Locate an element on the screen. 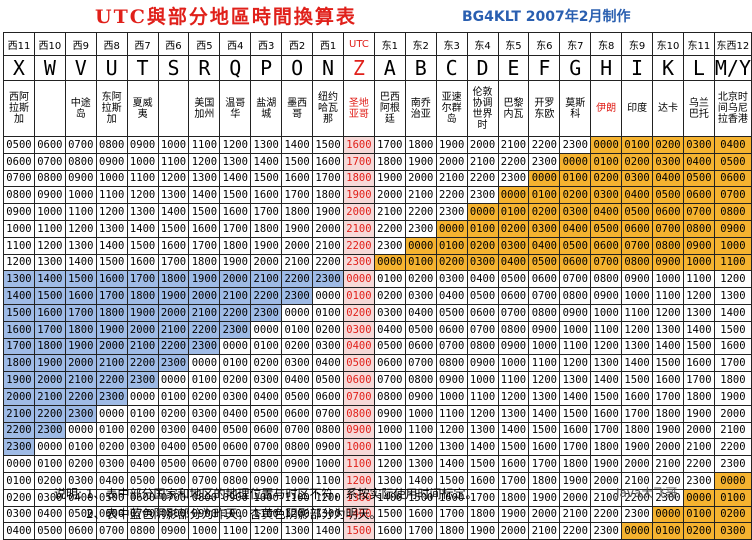 The height and width of the screenshot is (540, 752). zone-letter: G is located at coordinates (575, 68).